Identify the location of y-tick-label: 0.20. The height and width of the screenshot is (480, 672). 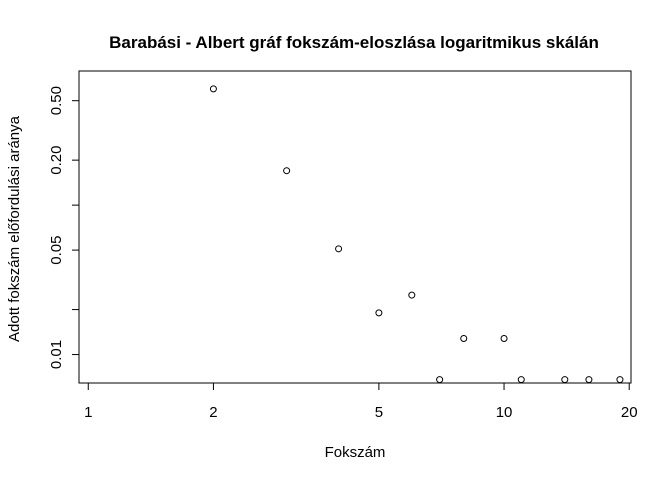
(56, 160).